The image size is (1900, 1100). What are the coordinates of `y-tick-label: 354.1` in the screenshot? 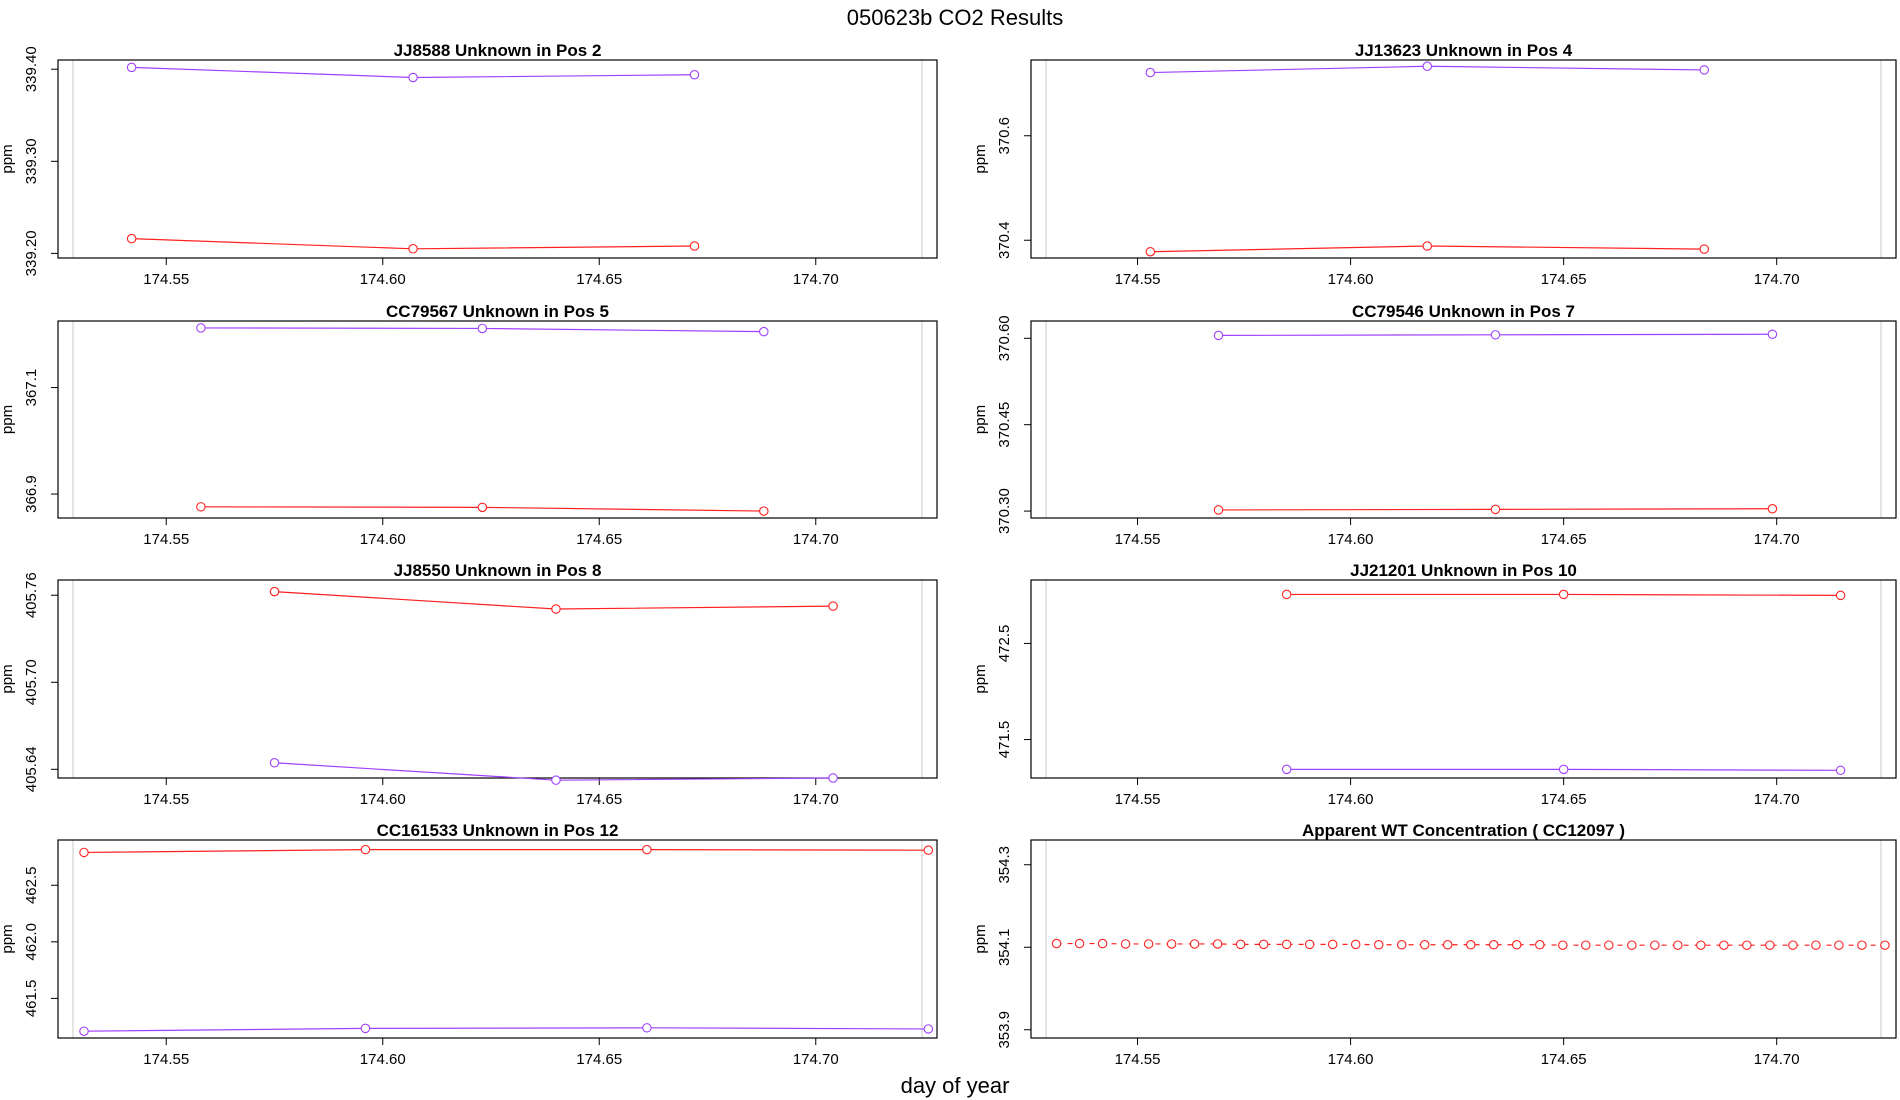 It's located at (1004, 947).